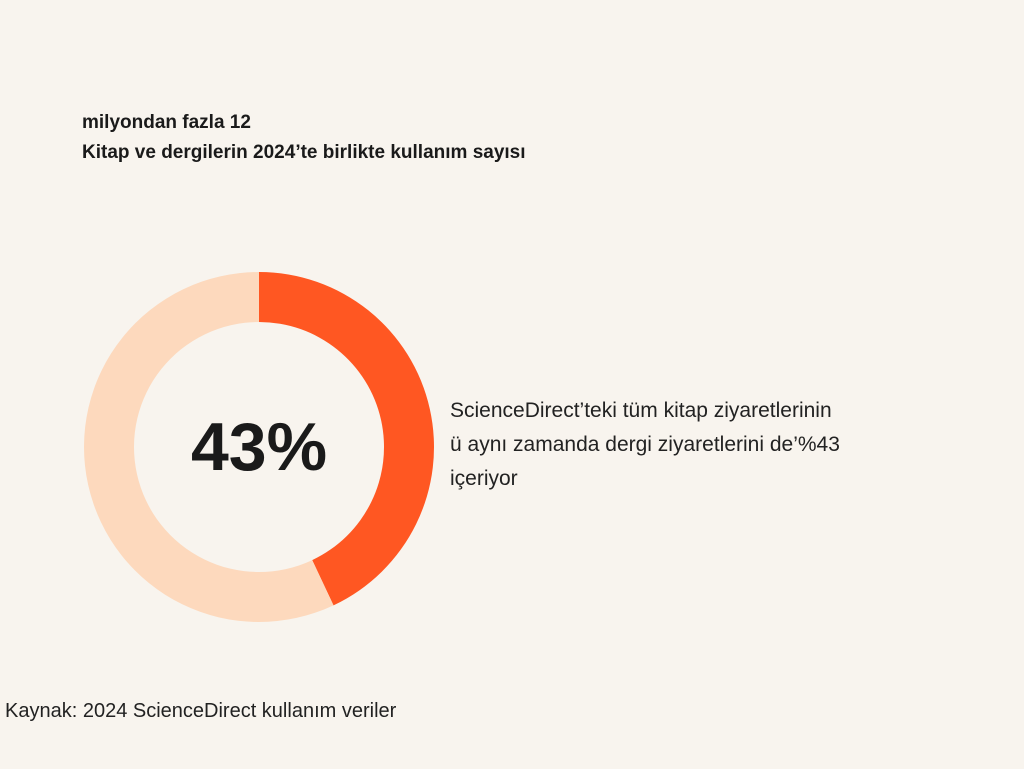 This screenshot has width=1024, height=769. I want to click on description-line-3: içeriyor, so click(484, 478).